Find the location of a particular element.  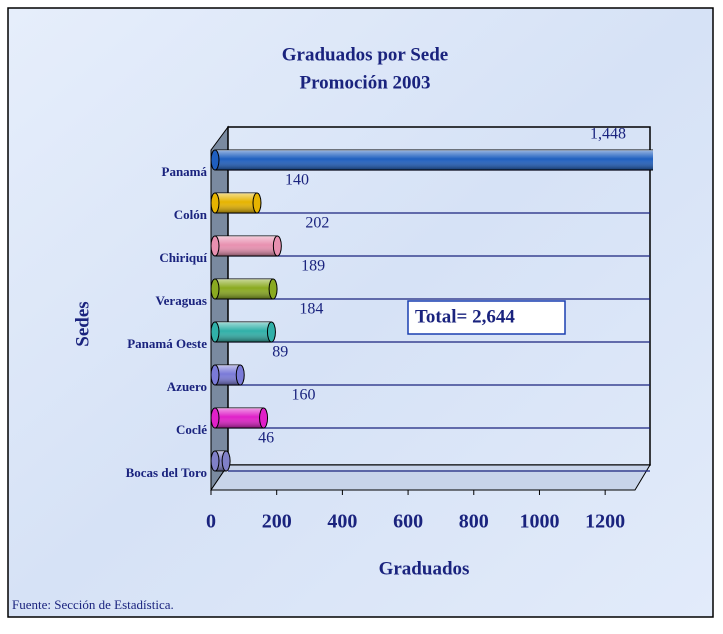

y-tick-label: Panamá is located at coordinates (185, 171).